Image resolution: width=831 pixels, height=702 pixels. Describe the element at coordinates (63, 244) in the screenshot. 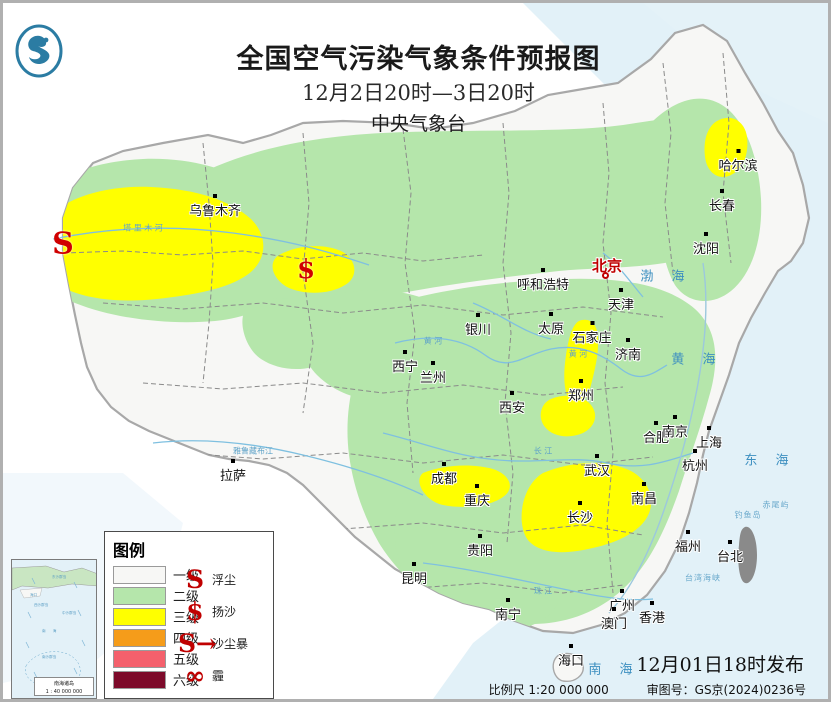

I see `dust-symbol-0: S` at that location.